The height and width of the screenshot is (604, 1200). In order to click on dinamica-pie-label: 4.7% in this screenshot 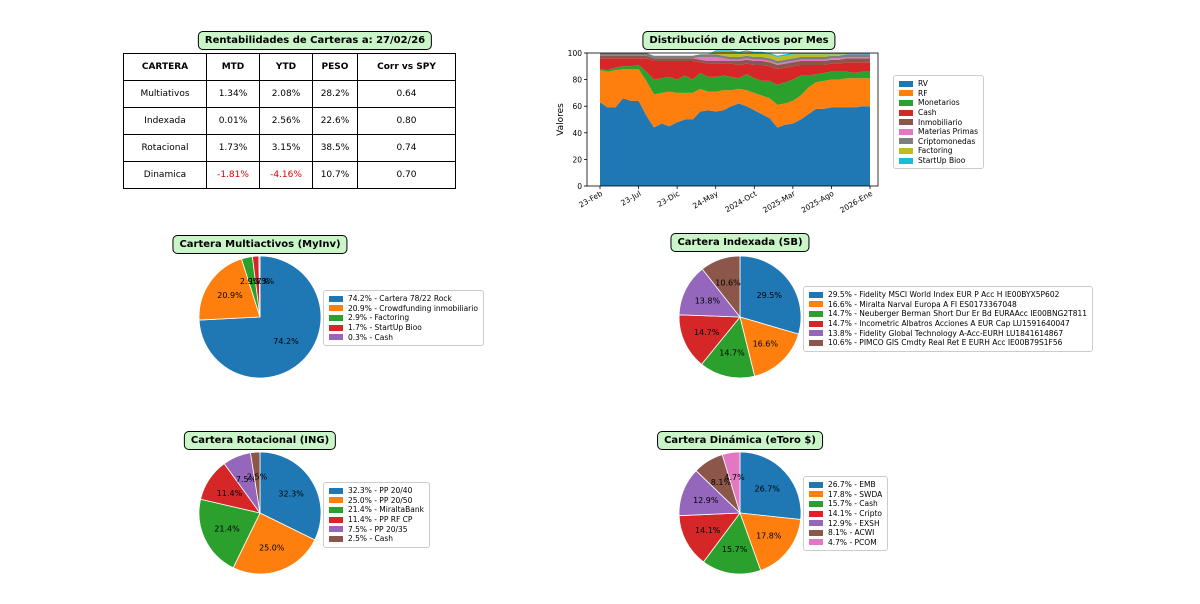, I will do `click(734, 477)`.